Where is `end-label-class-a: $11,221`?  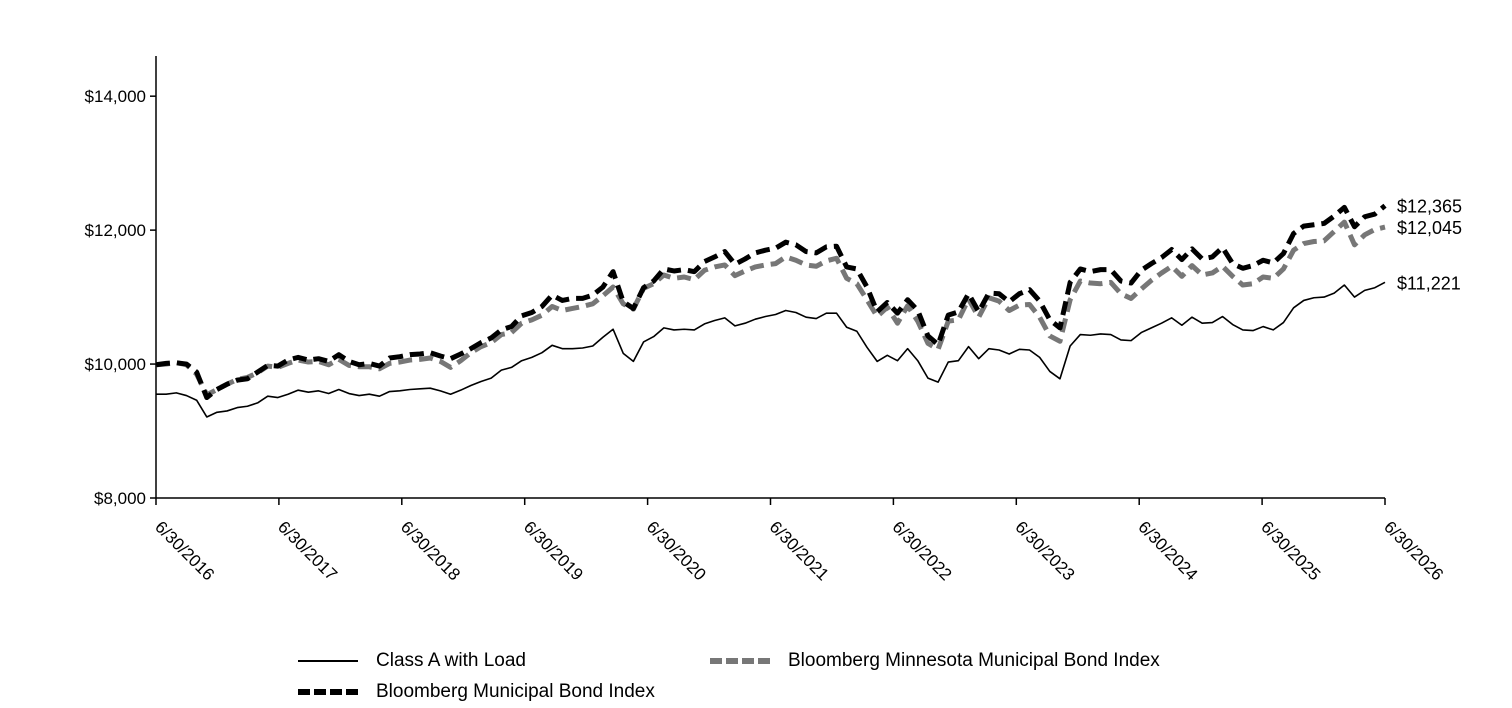 end-label-class-a: $11,221 is located at coordinates (1429, 283).